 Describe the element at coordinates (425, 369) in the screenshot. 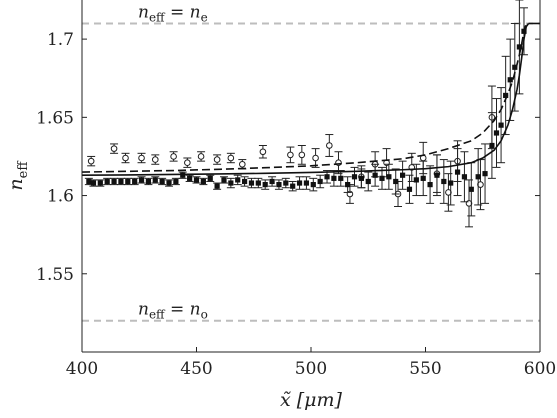

I see `x-tick-label: 550` at that location.